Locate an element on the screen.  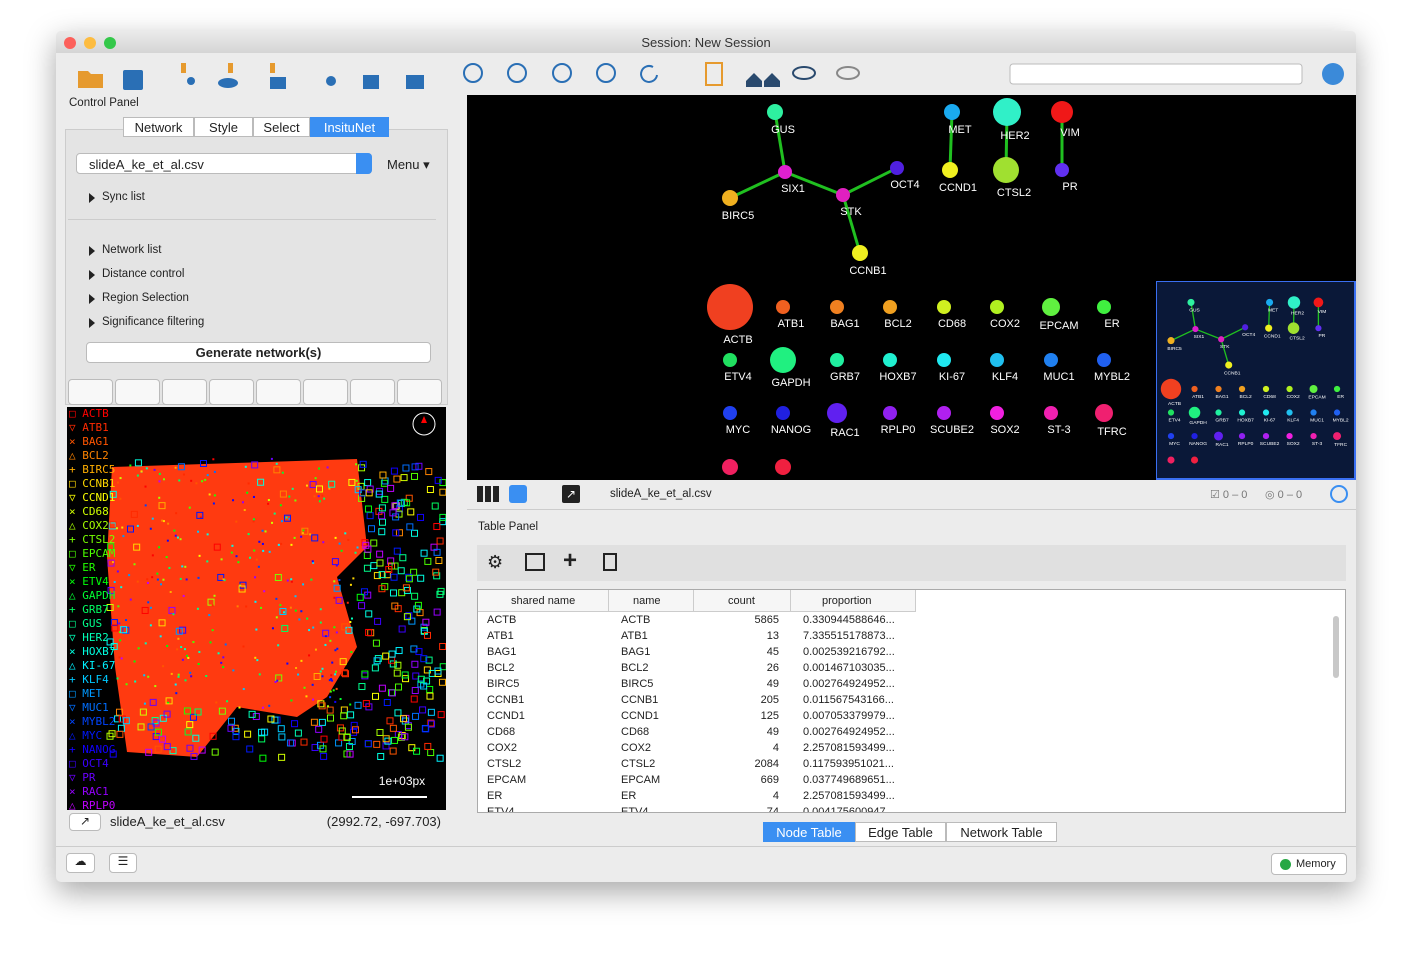
home-icon is located at coordinates (763, 80).